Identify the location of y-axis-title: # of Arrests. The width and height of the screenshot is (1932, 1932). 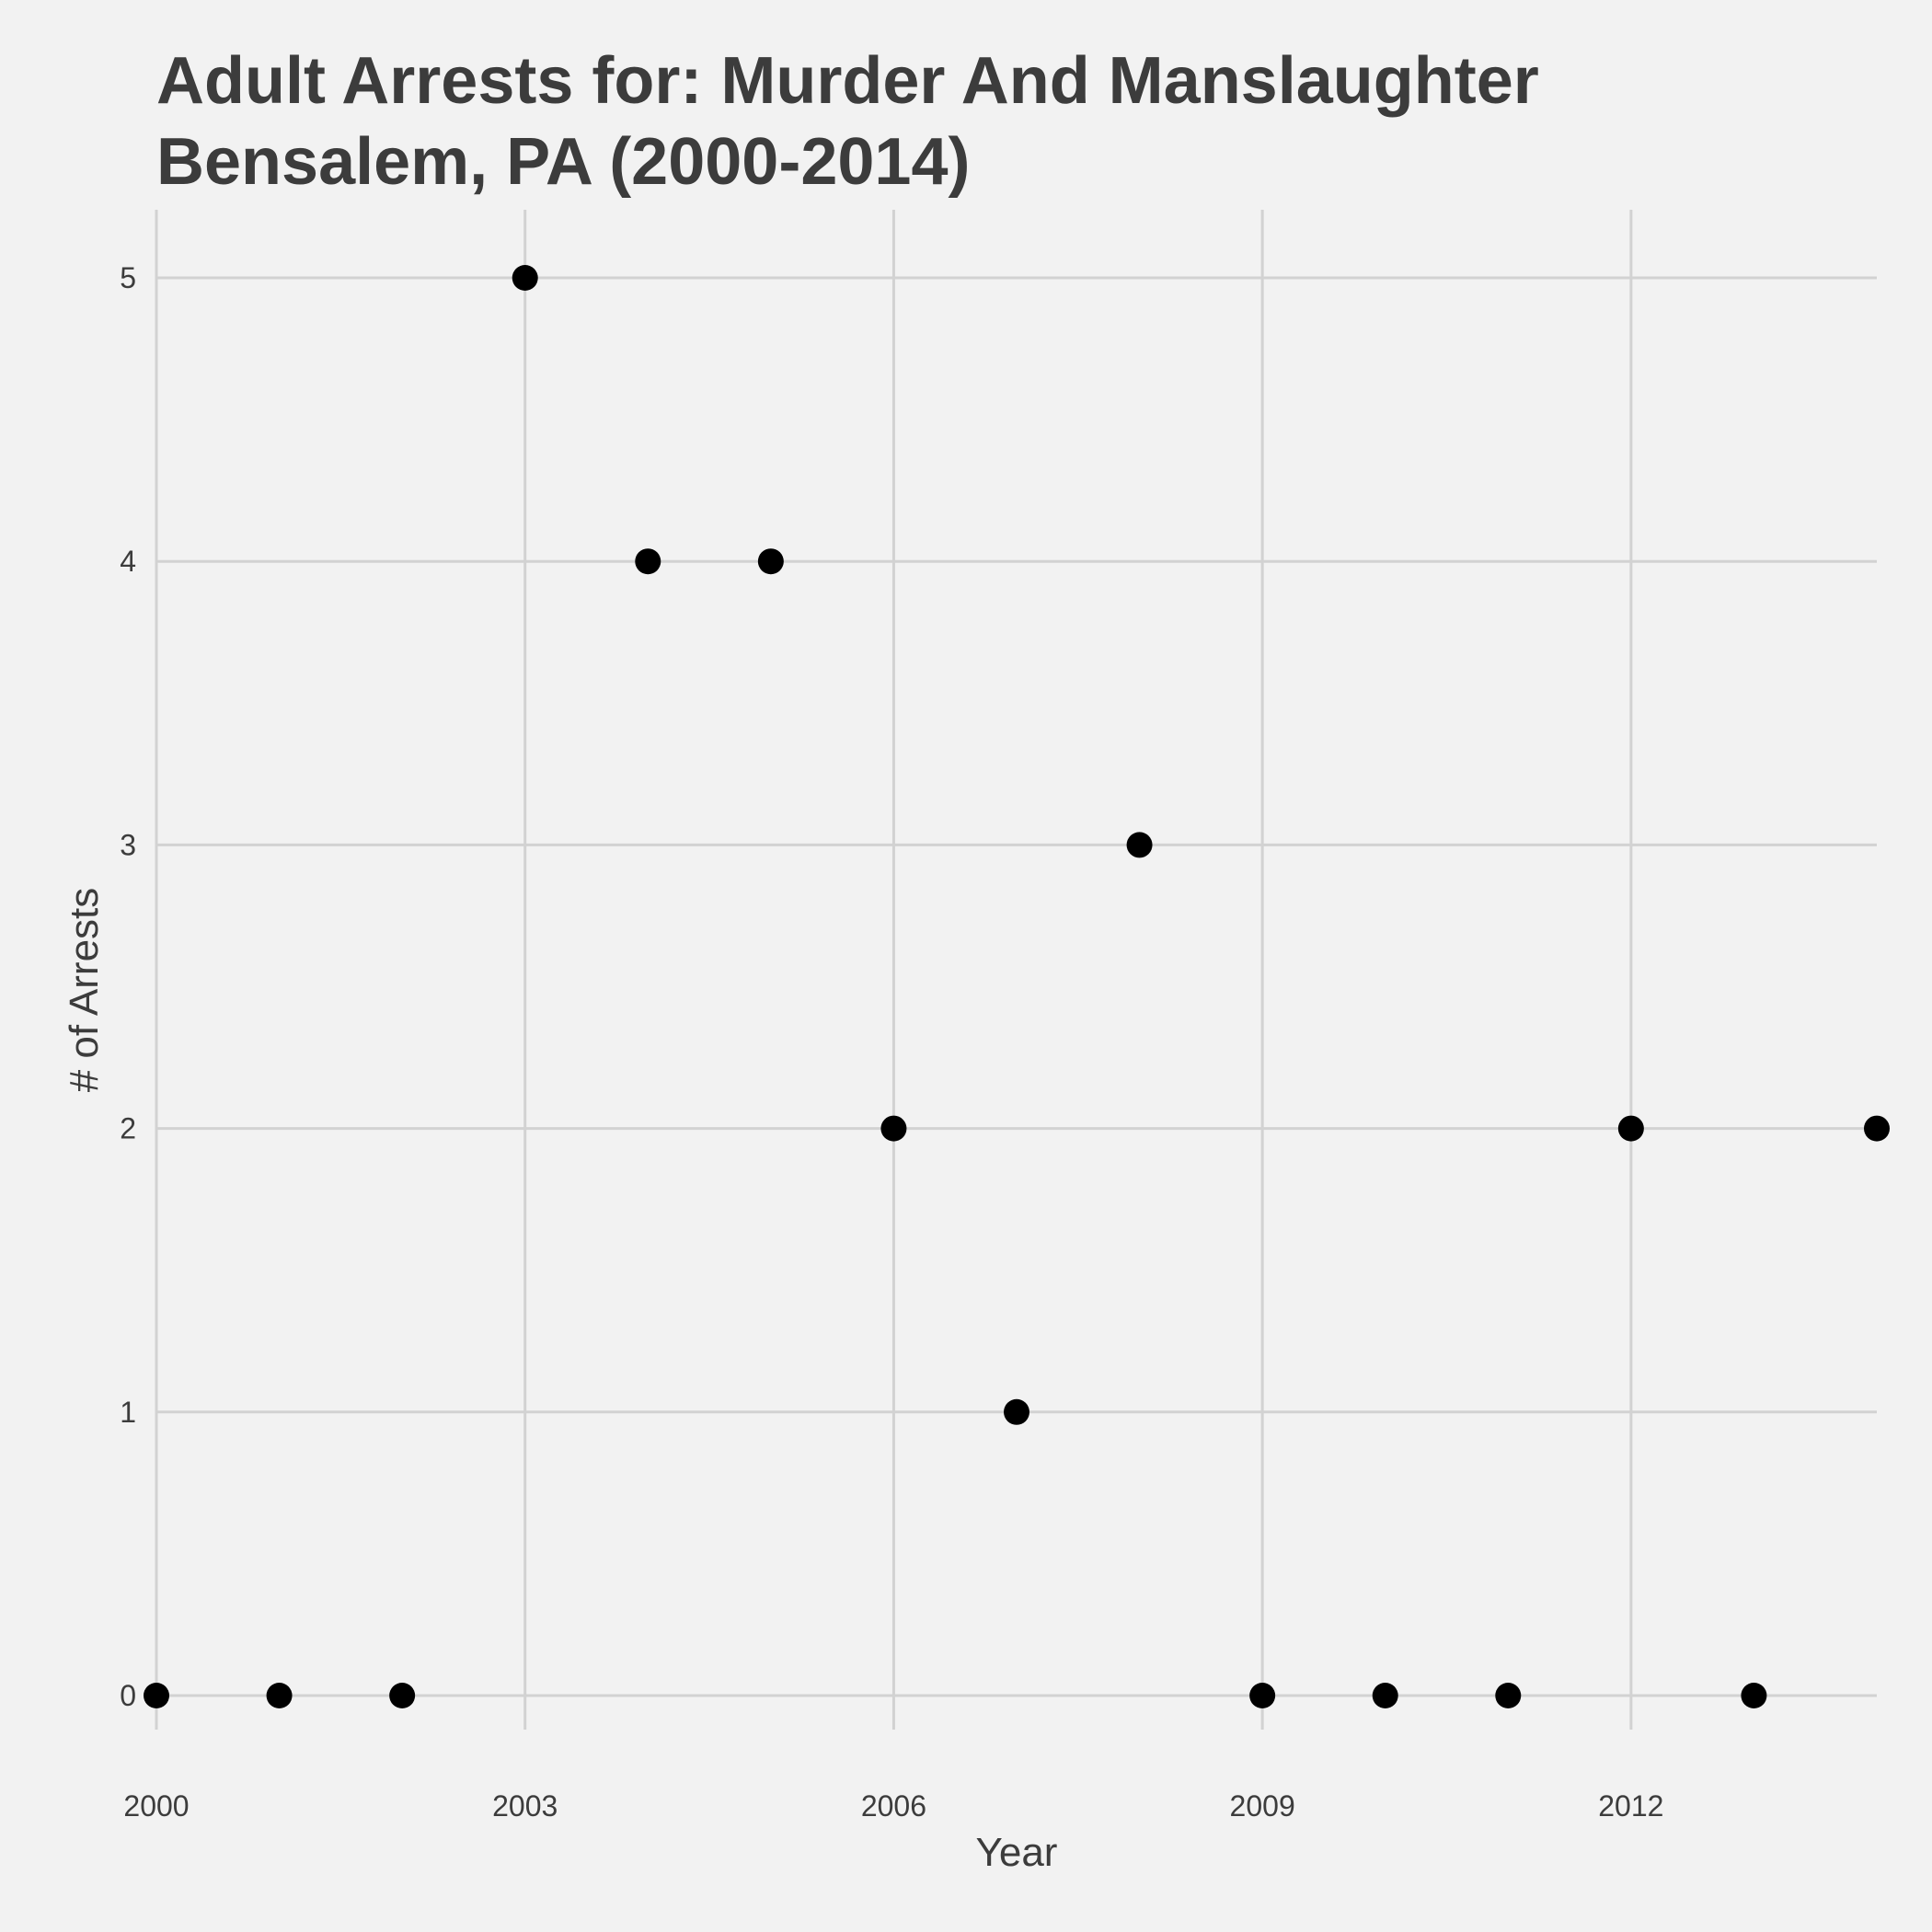
(84, 991).